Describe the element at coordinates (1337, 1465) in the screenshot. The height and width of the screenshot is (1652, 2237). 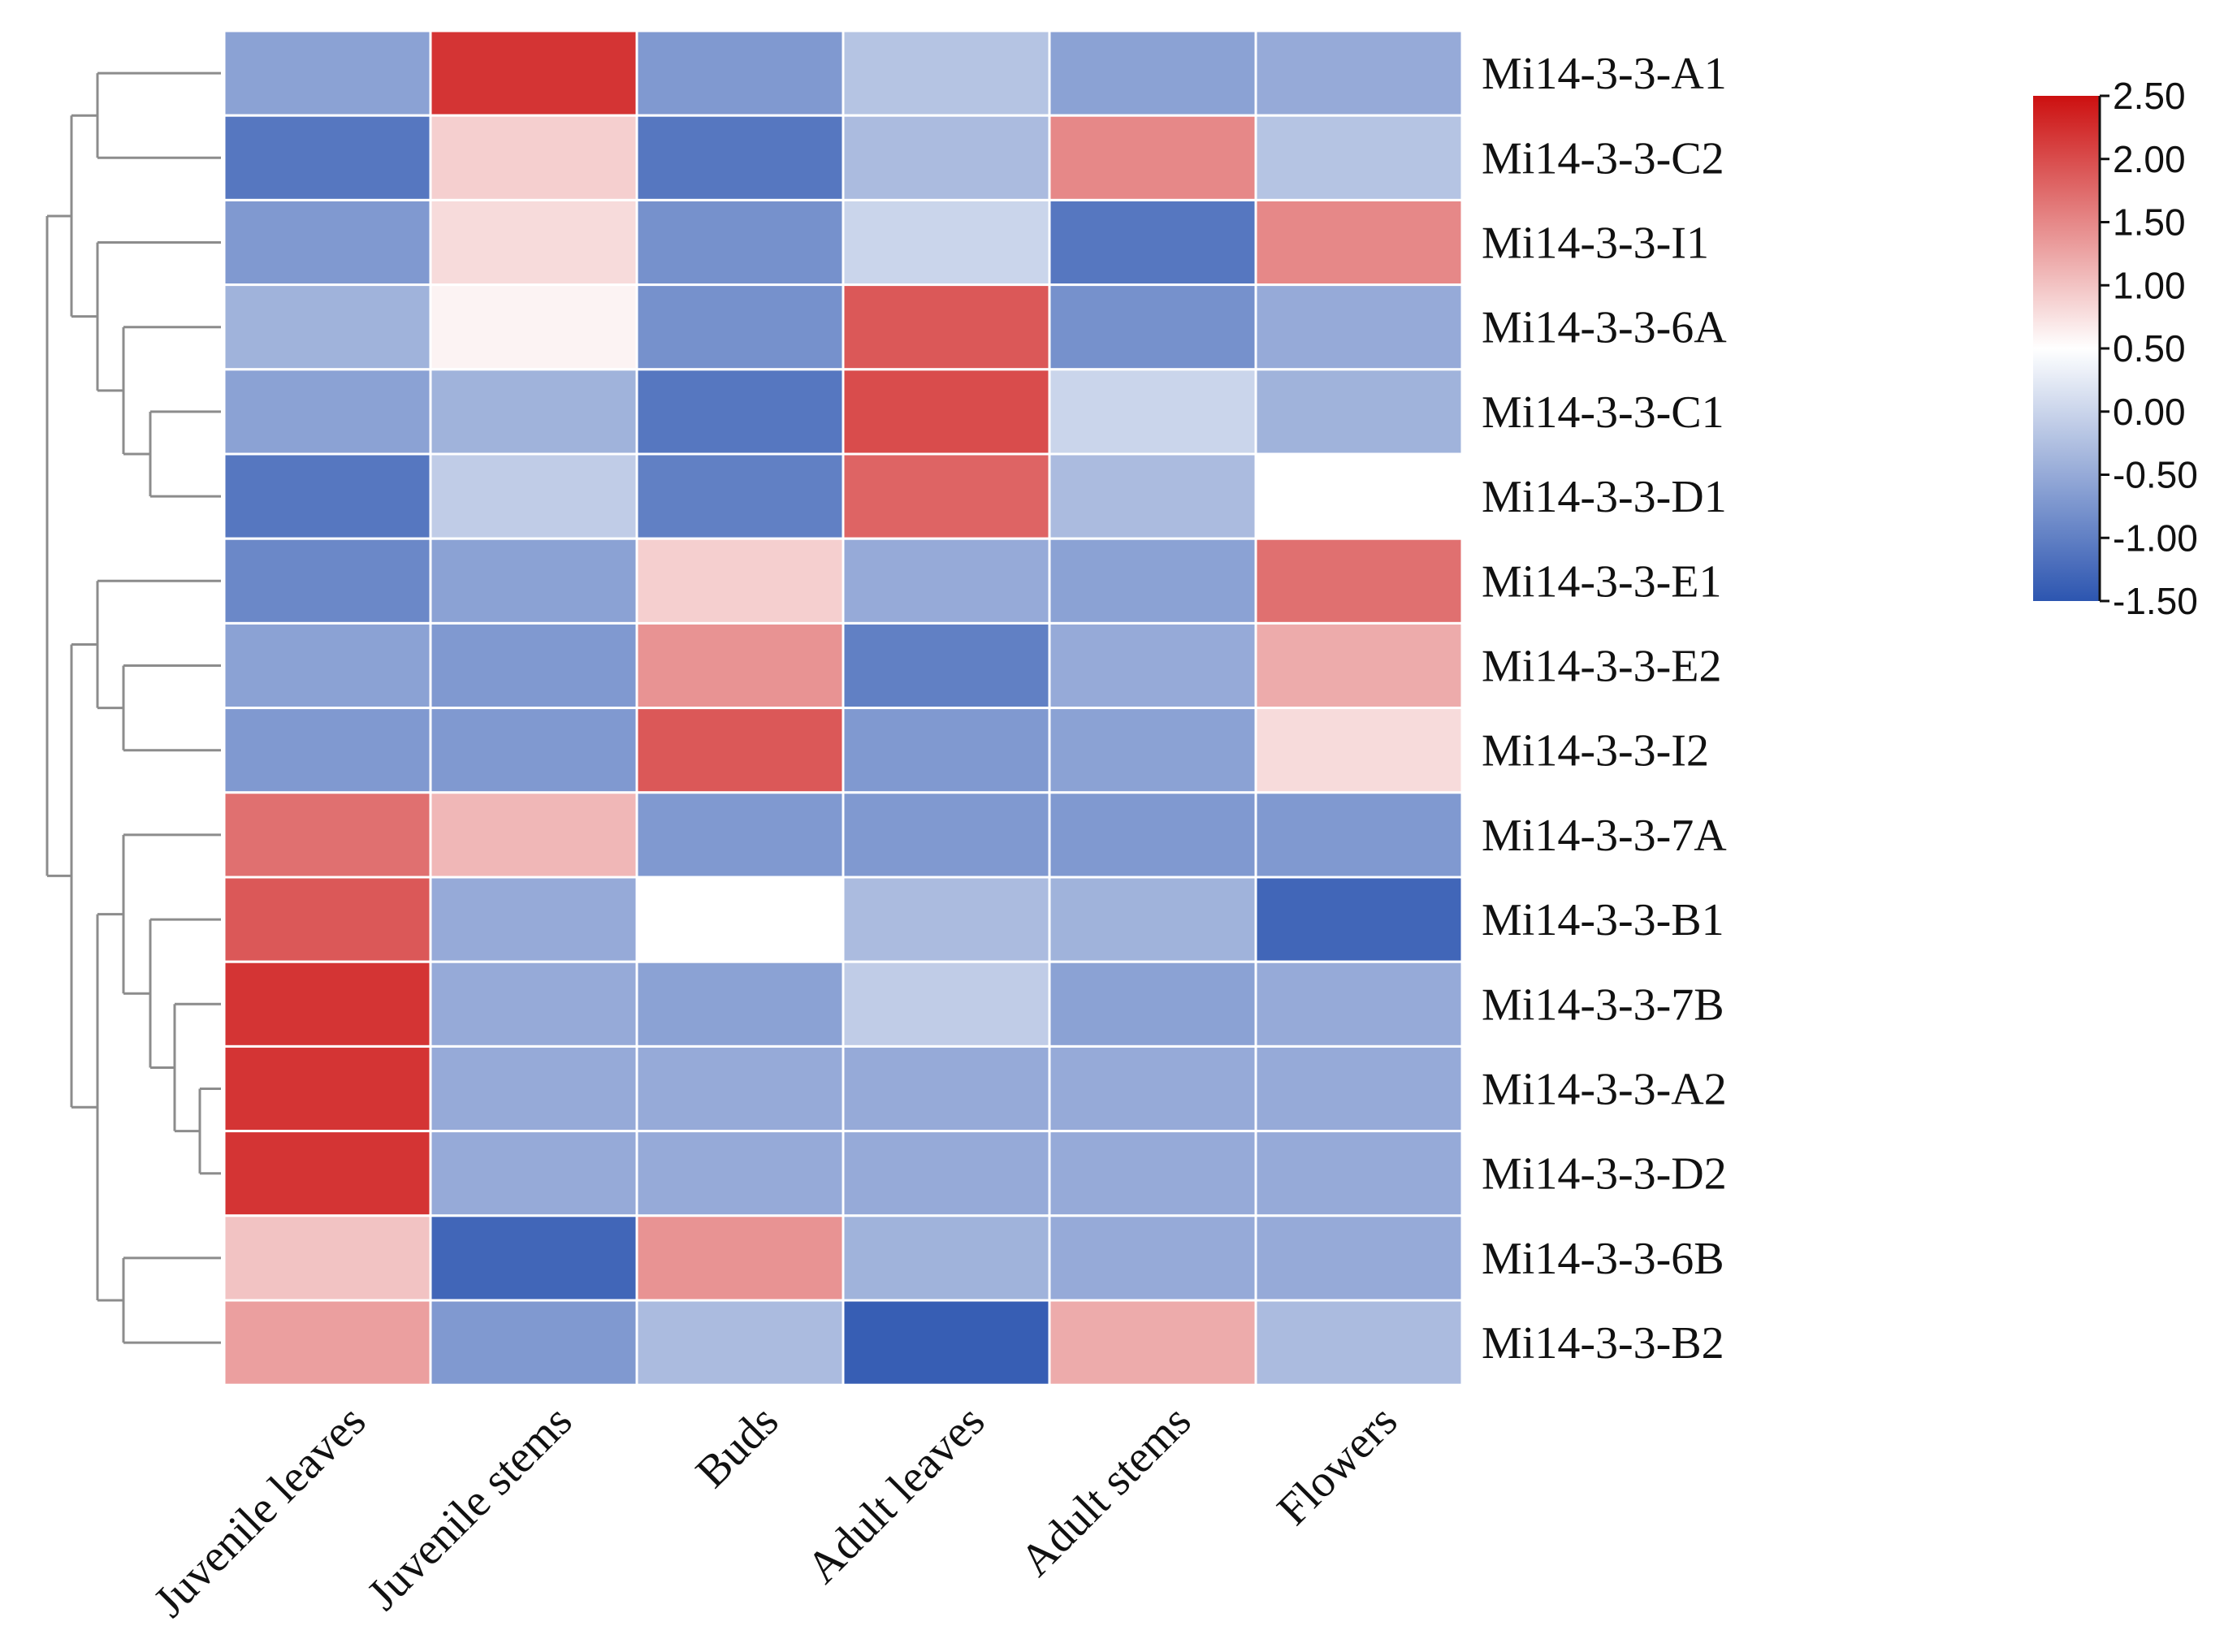
I see `column-label: Flowers` at that location.